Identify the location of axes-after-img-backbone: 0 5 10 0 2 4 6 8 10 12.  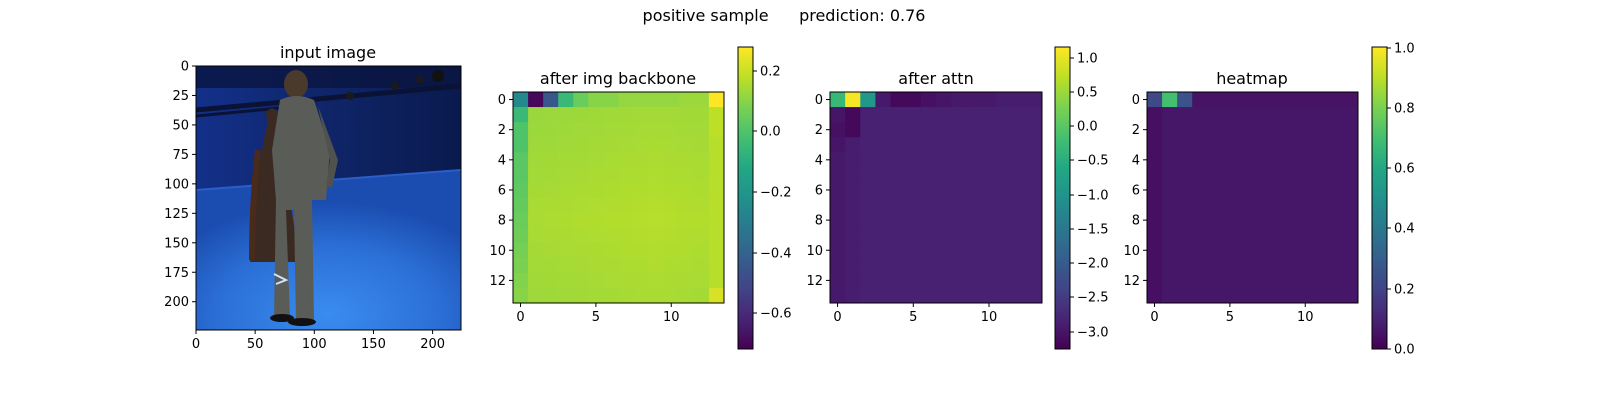
(584, 209).